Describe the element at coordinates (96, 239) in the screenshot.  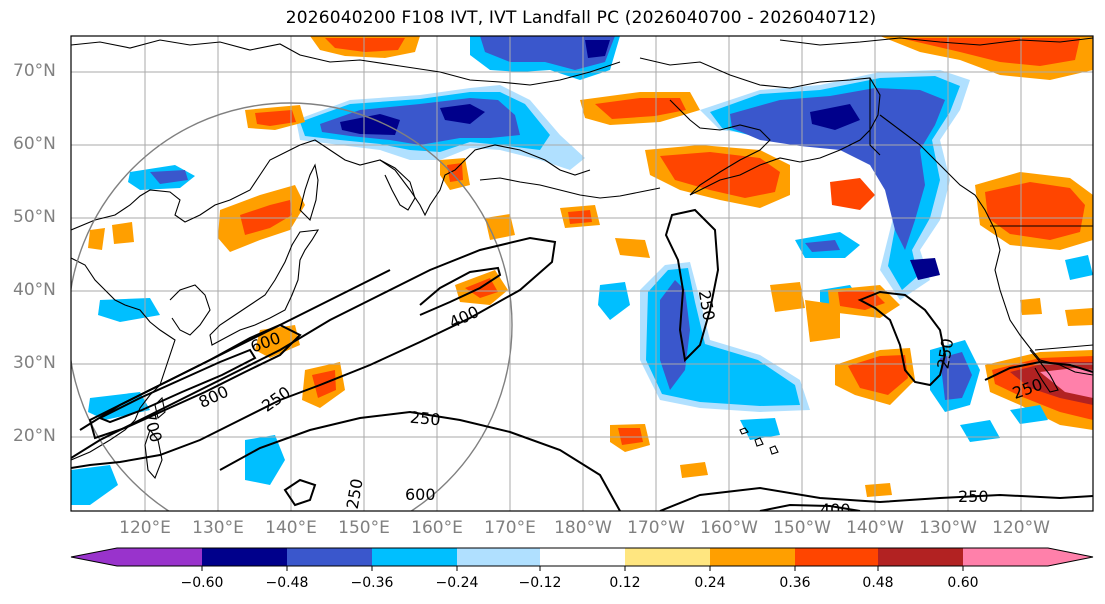
I see `shade-pos-a` at that location.